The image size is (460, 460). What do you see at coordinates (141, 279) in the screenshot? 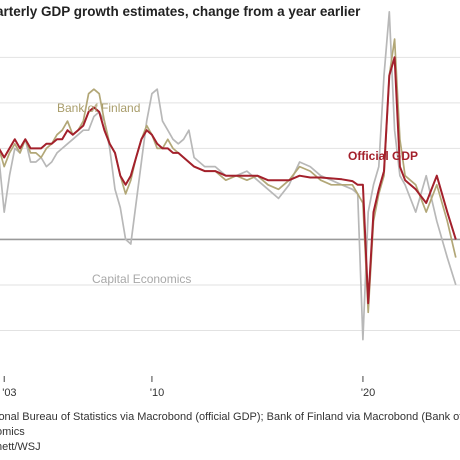
I see `annotation-capital-economics: Capital Economics` at bounding box center [141, 279].